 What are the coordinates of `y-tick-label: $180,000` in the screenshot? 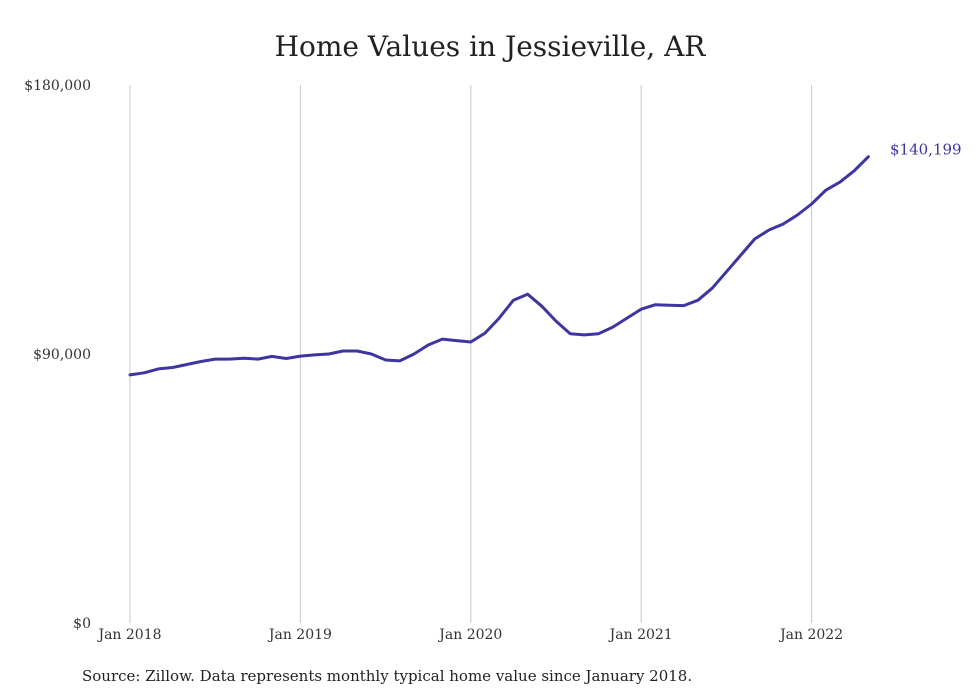 It's located at (57, 86).